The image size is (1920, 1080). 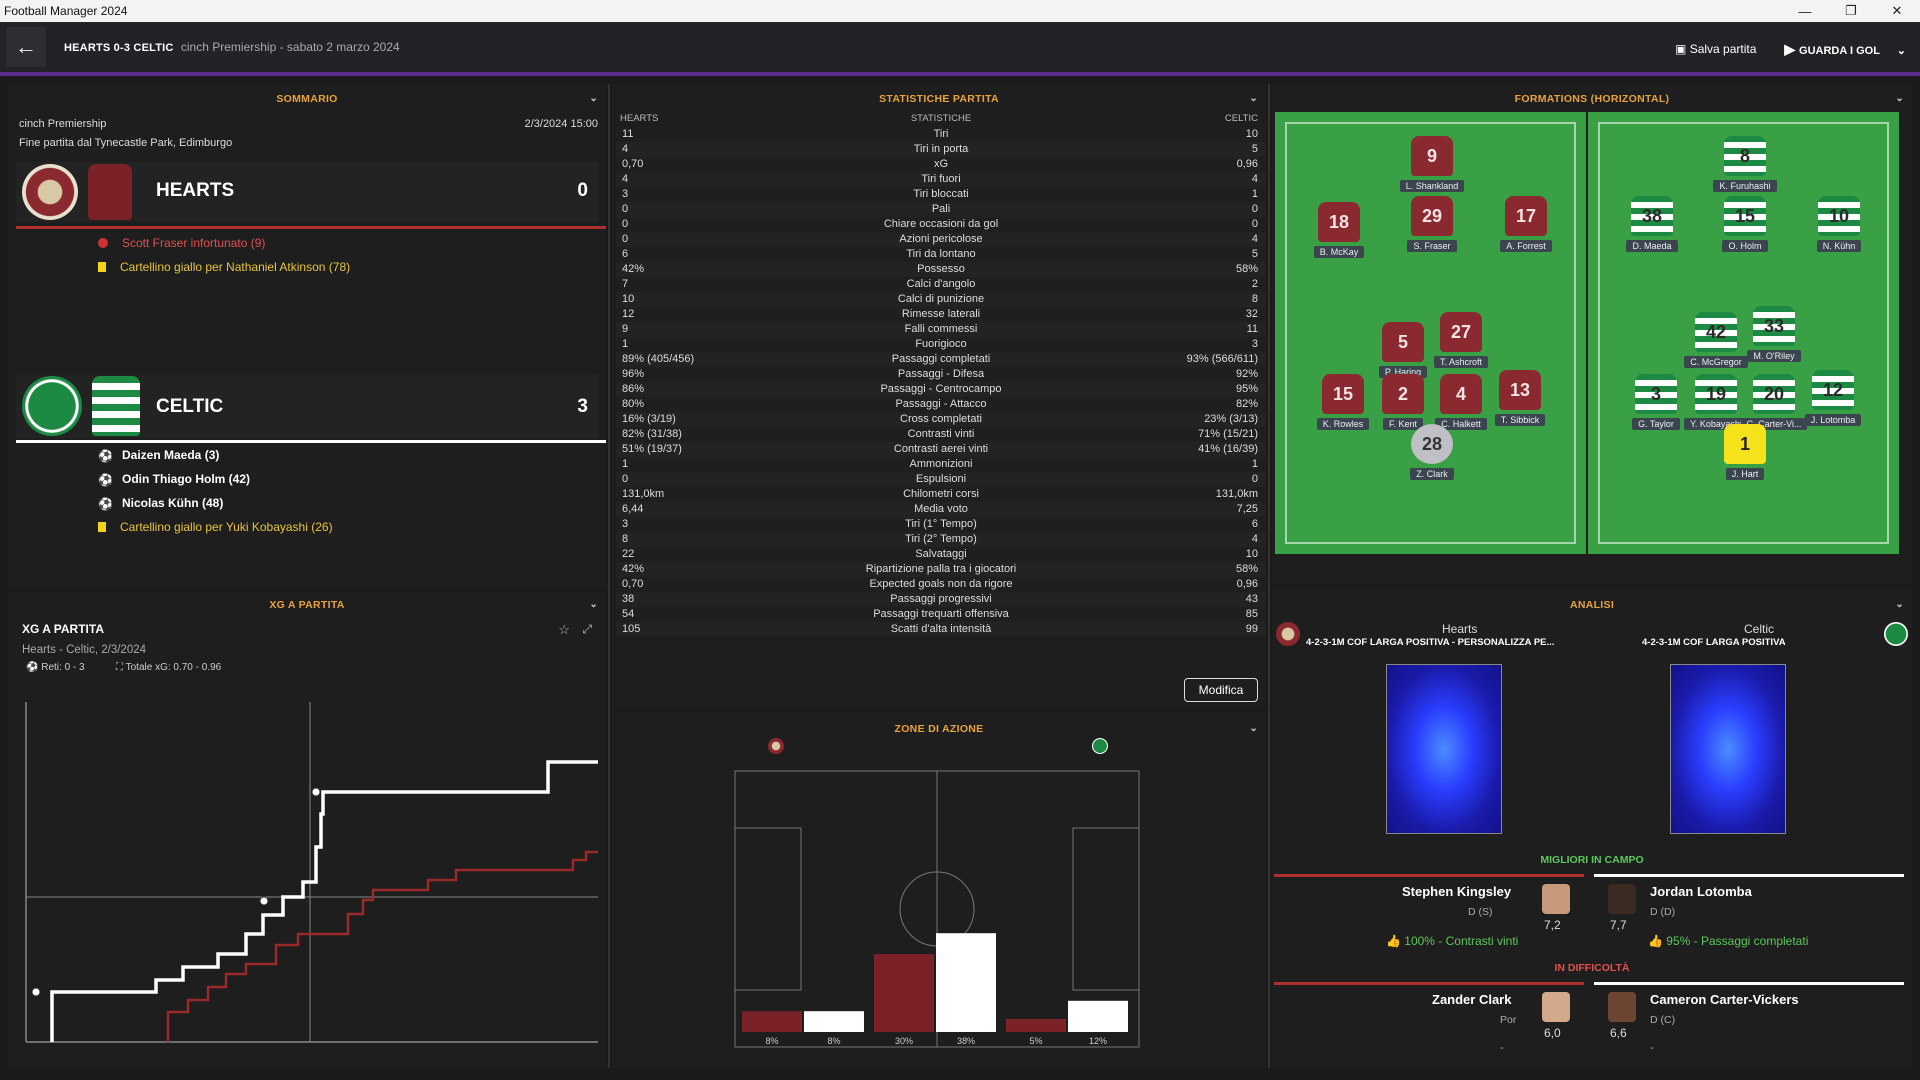 What do you see at coordinates (1774, 335) in the screenshot?
I see `player-marker: 33 M. O'Riley` at bounding box center [1774, 335].